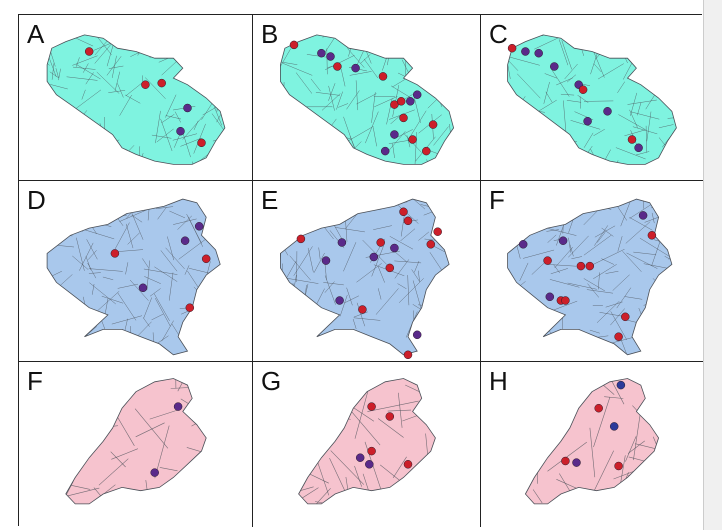  I want to click on panel-label: C, so click(498, 34).